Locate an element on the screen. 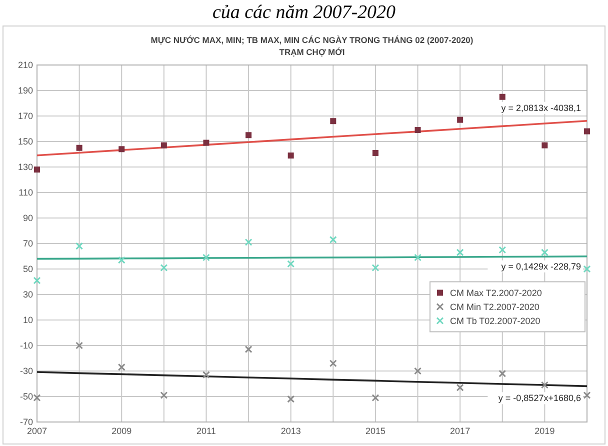 This screenshot has height=446, width=608. y-tick-label: 210 is located at coordinates (25, 65).